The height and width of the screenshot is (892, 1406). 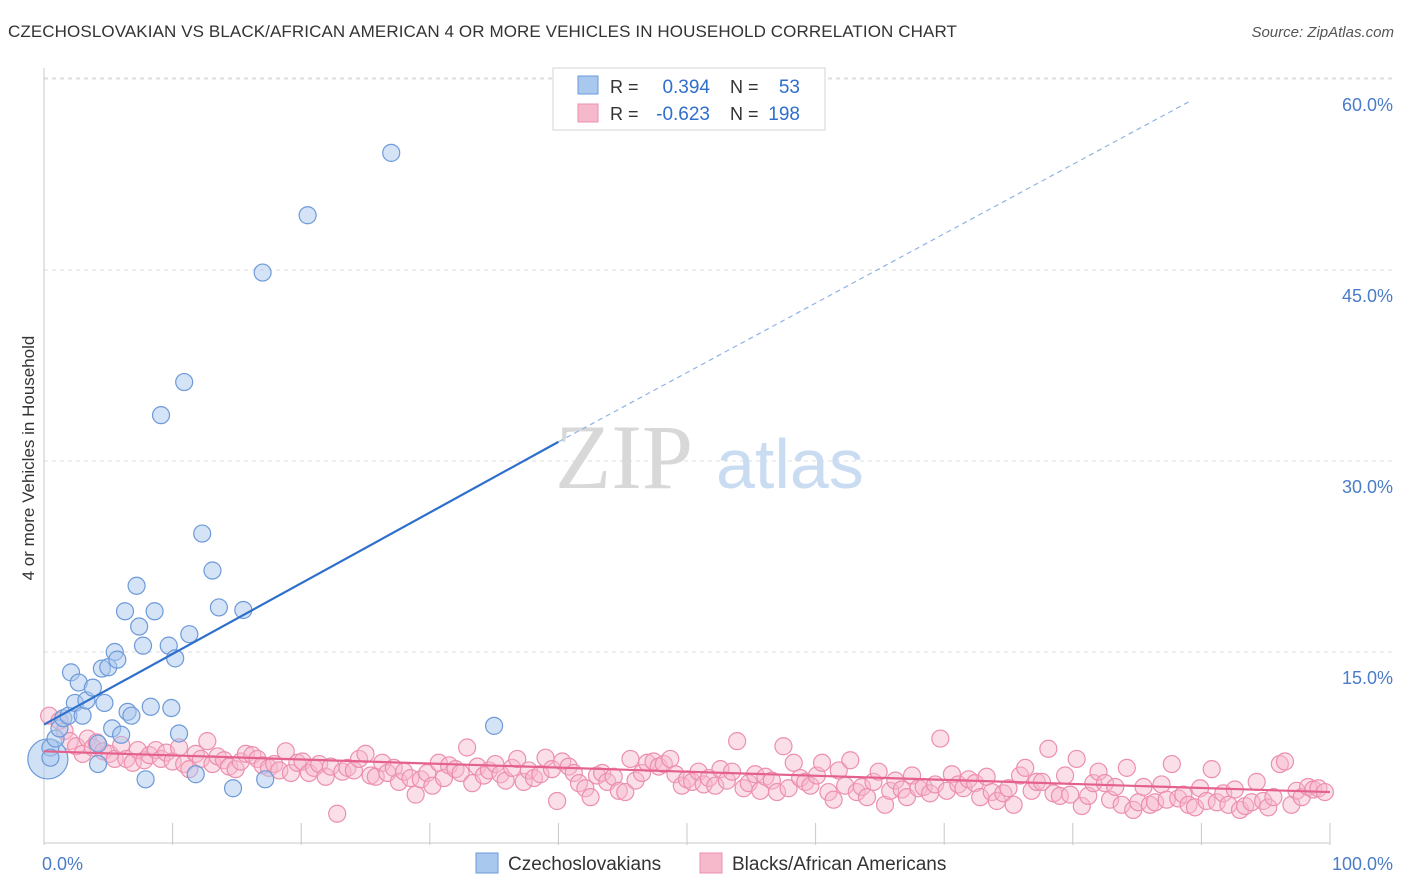 What do you see at coordinates (1367, 105) in the screenshot?
I see `y-tick-label: 60.0%` at bounding box center [1367, 105].